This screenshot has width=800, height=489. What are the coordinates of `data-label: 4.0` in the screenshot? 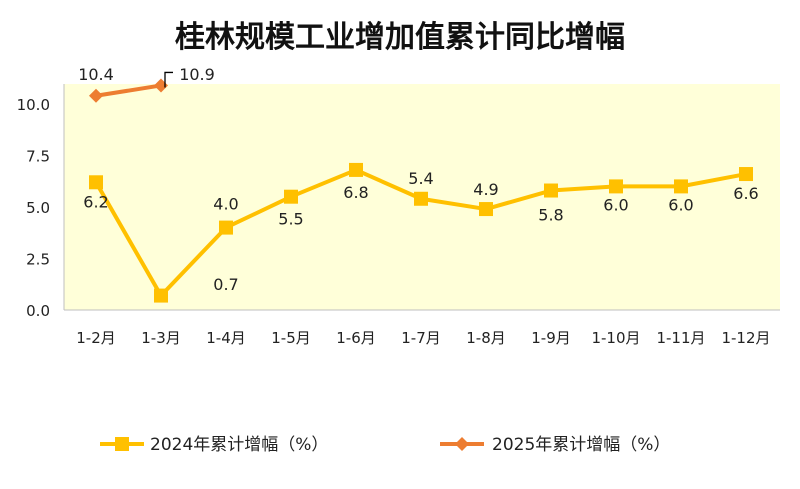 It's located at (225, 204).